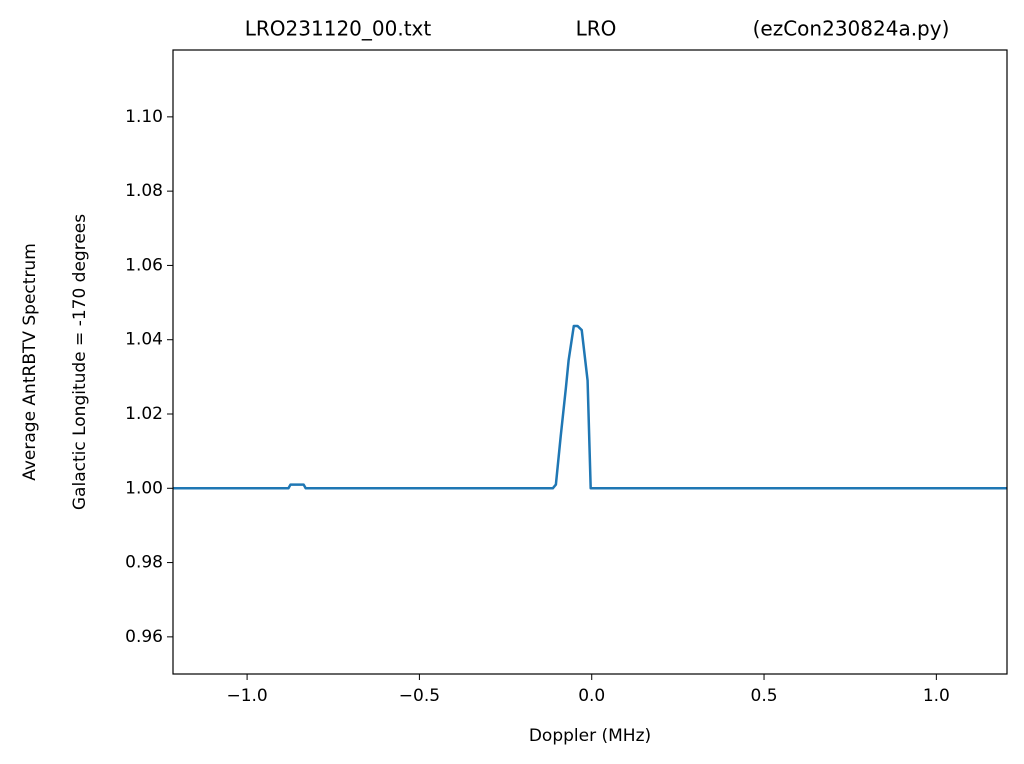 The width and height of the screenshot is (1024, 764). Describe the element at coordinates (144, 265) in the screenshot. I see `y-tick-label: 1.06` at that location.